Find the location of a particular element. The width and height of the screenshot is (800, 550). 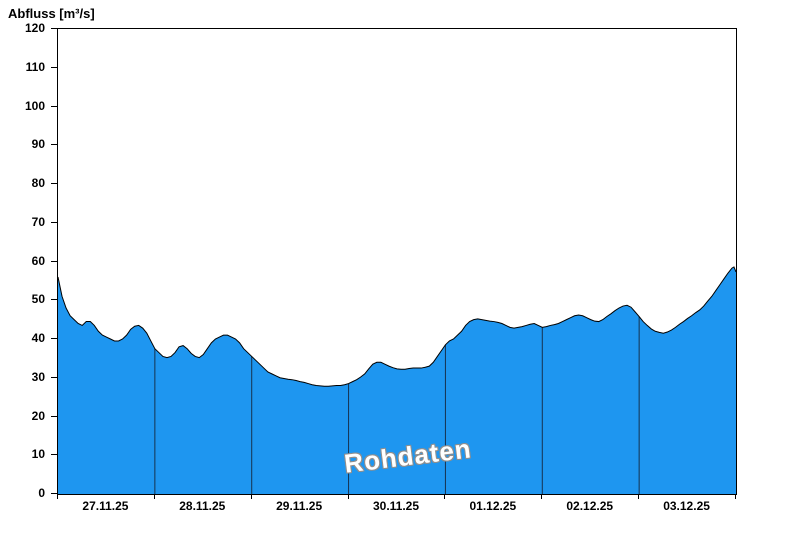

y-tick-label: 50 is located at coordinates (38, 299).